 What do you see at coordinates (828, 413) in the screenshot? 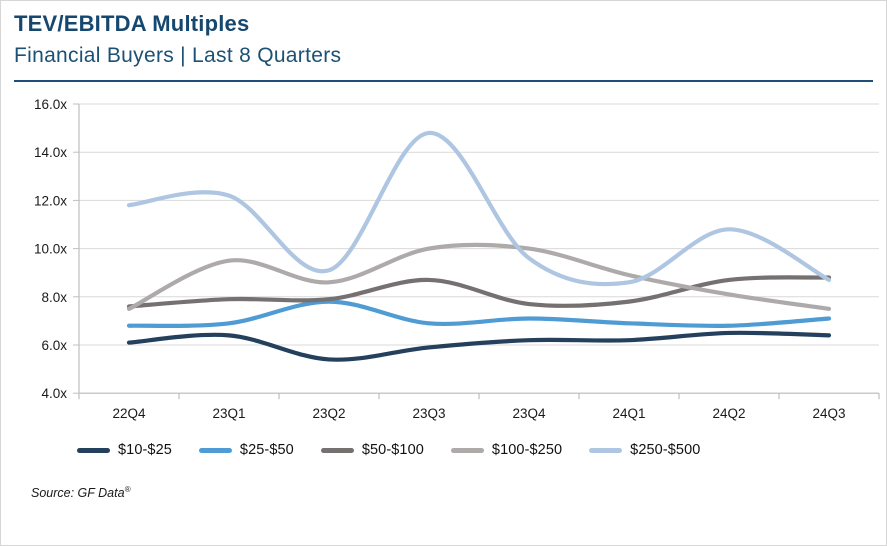
I see `x-axis-label: 24Q3` at bounding box center [828, 413].